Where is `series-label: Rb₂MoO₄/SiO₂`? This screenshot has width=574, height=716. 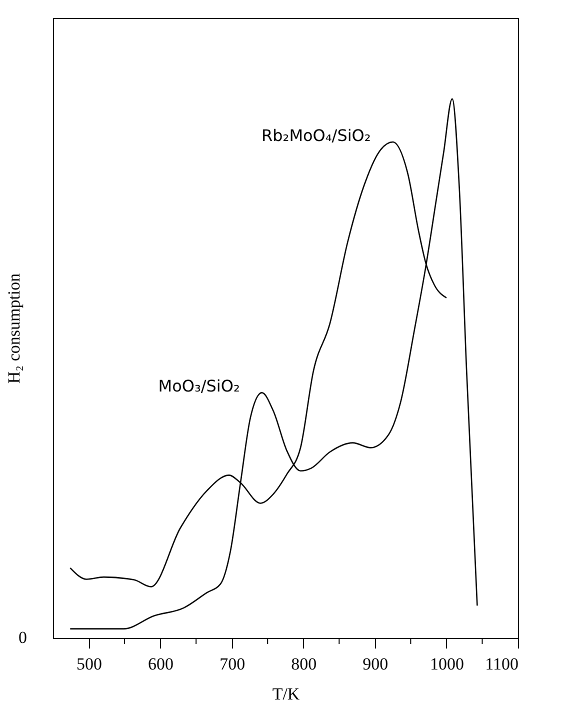
series-label: Rb₂MoO₄/SiO₂ is located at coordinates (316, 135).